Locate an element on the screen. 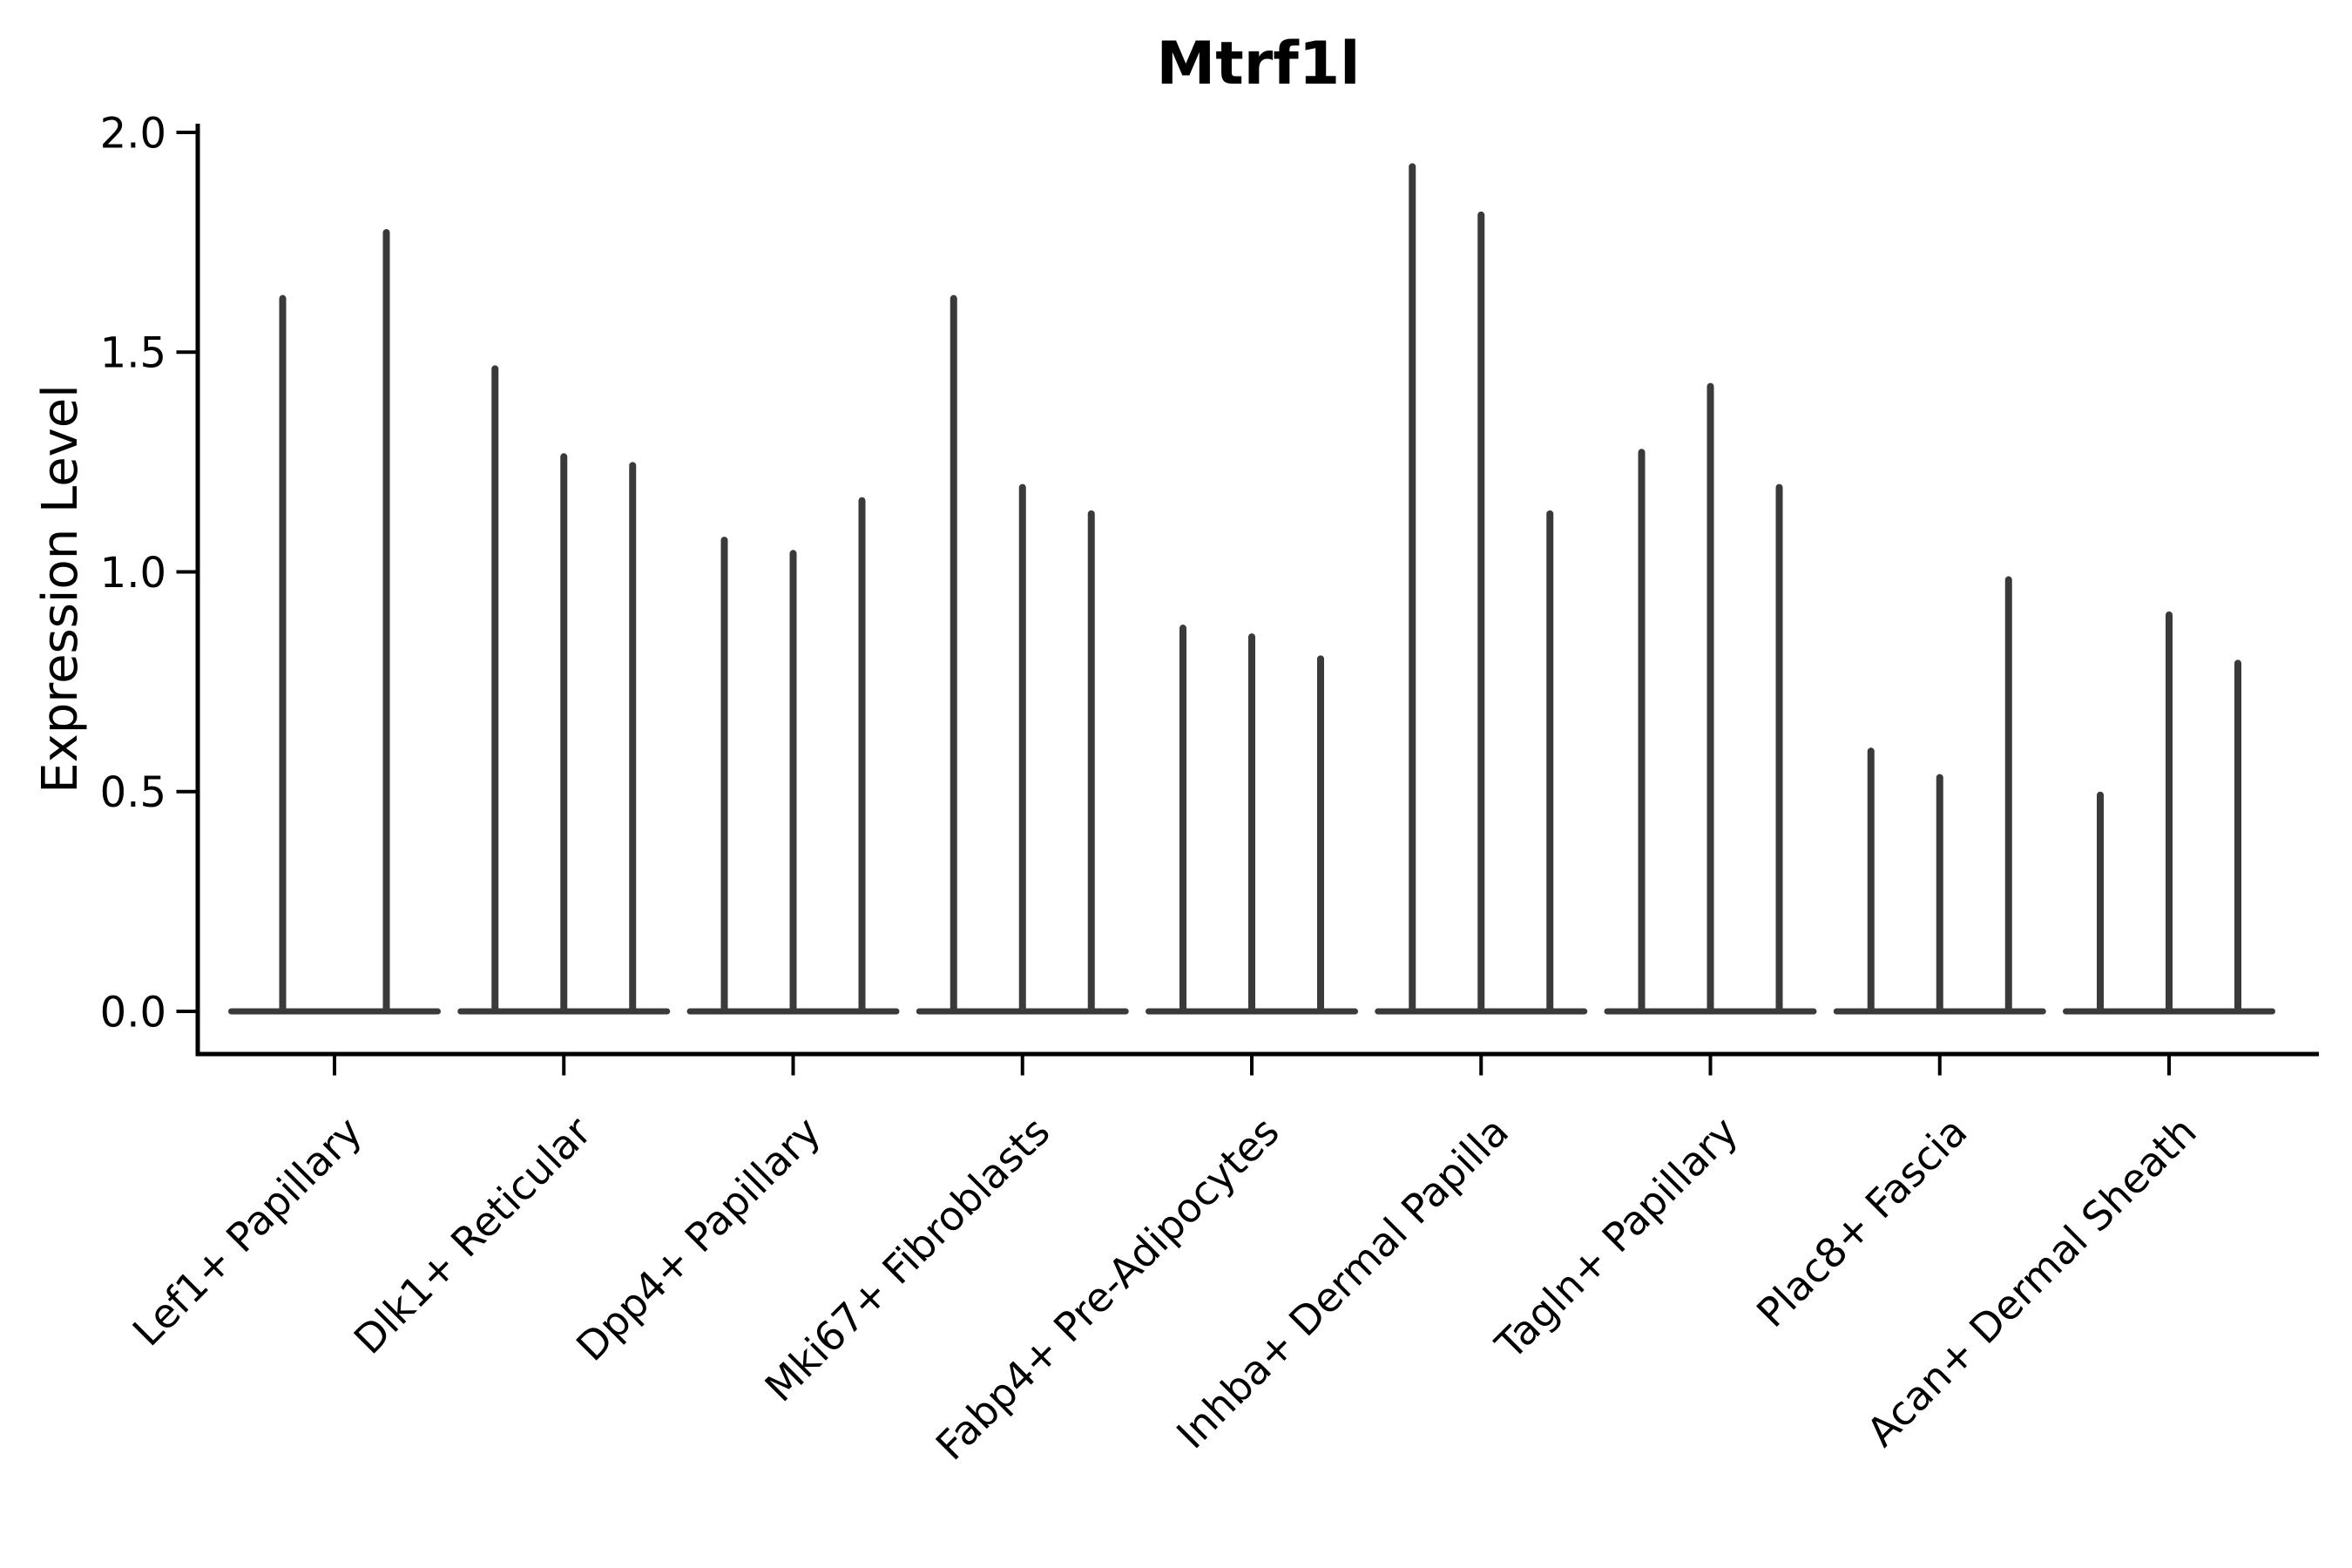 This screenshot has height=1568, width=2352. category-label: Plac8+ Fascia is located at coordinates (1861, 1222).